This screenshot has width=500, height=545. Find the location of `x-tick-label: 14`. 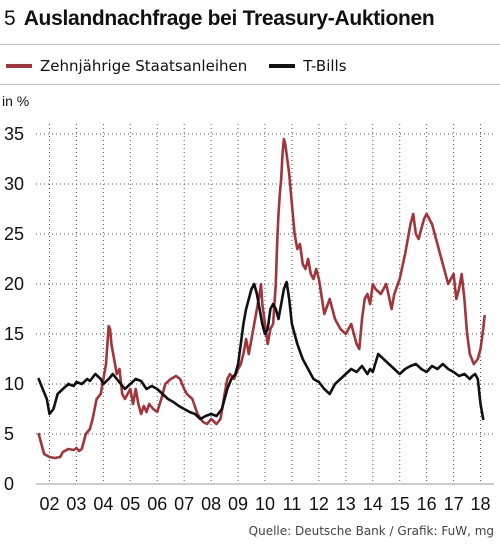

x-tick-label: 14 is located at coordinates (373, 504).